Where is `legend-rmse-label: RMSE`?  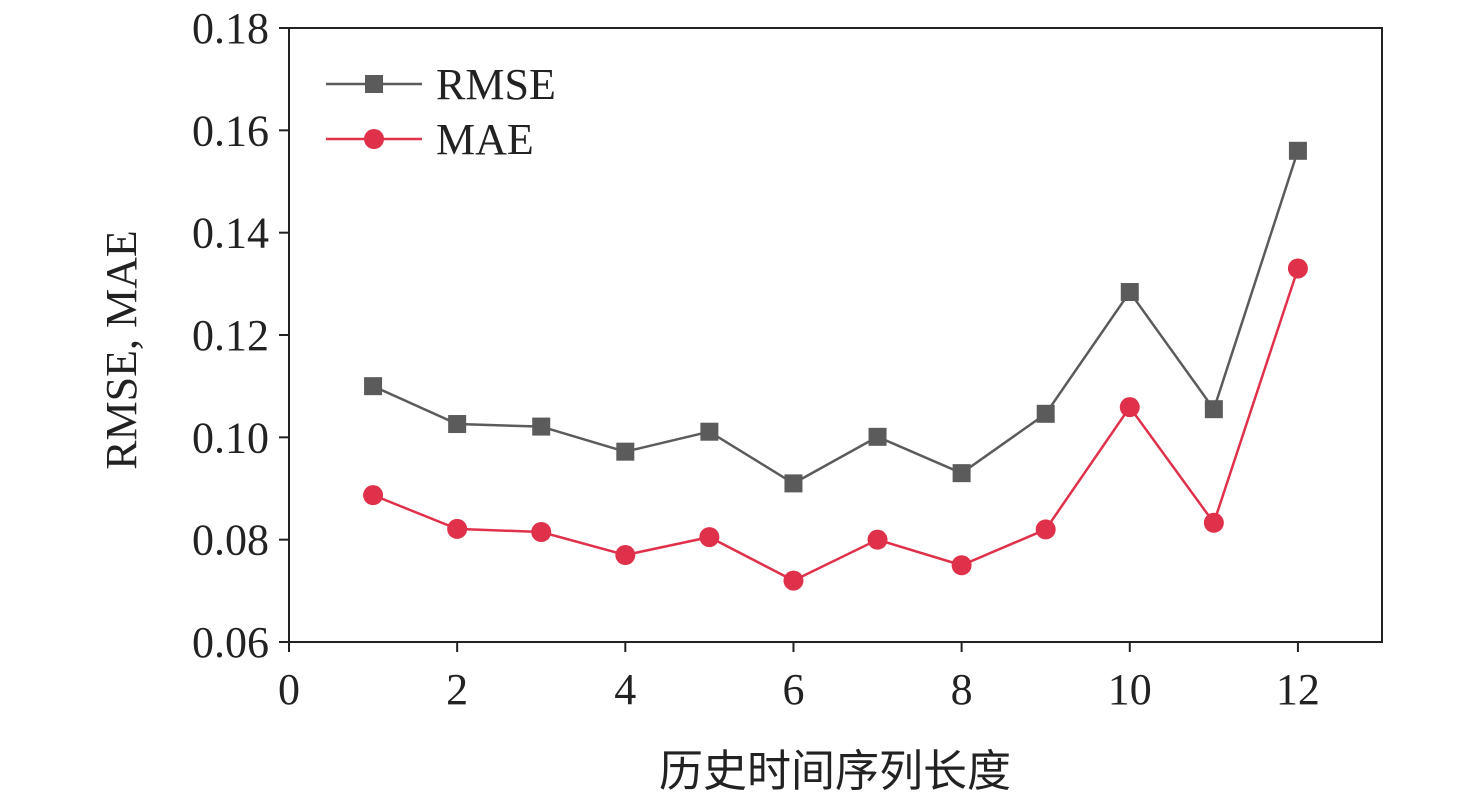 legend-rmse-label: RMSE is located at coordinates (496, 84).